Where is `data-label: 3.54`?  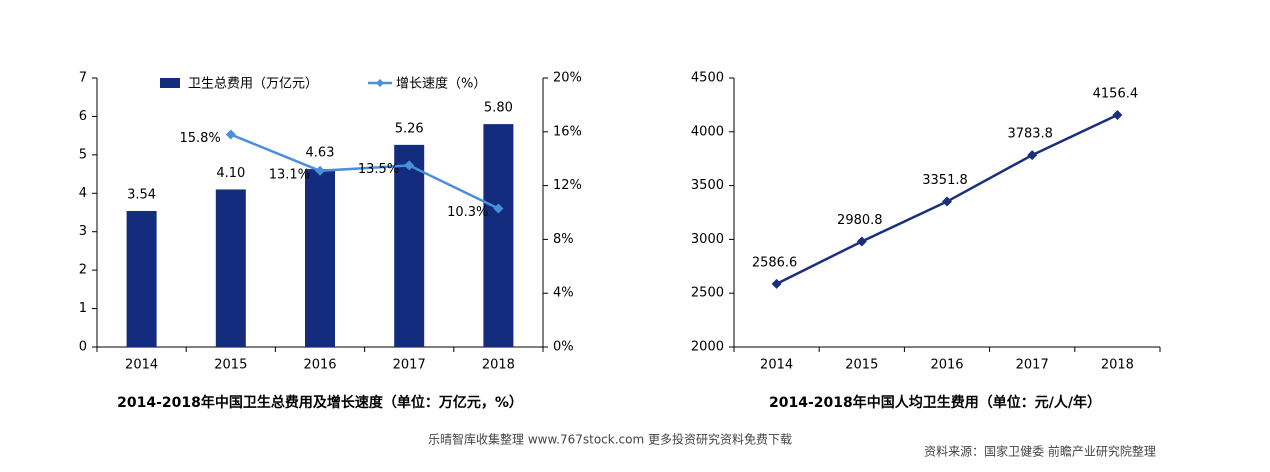 data-label: 3.54 is located at coordinates (141, 194).